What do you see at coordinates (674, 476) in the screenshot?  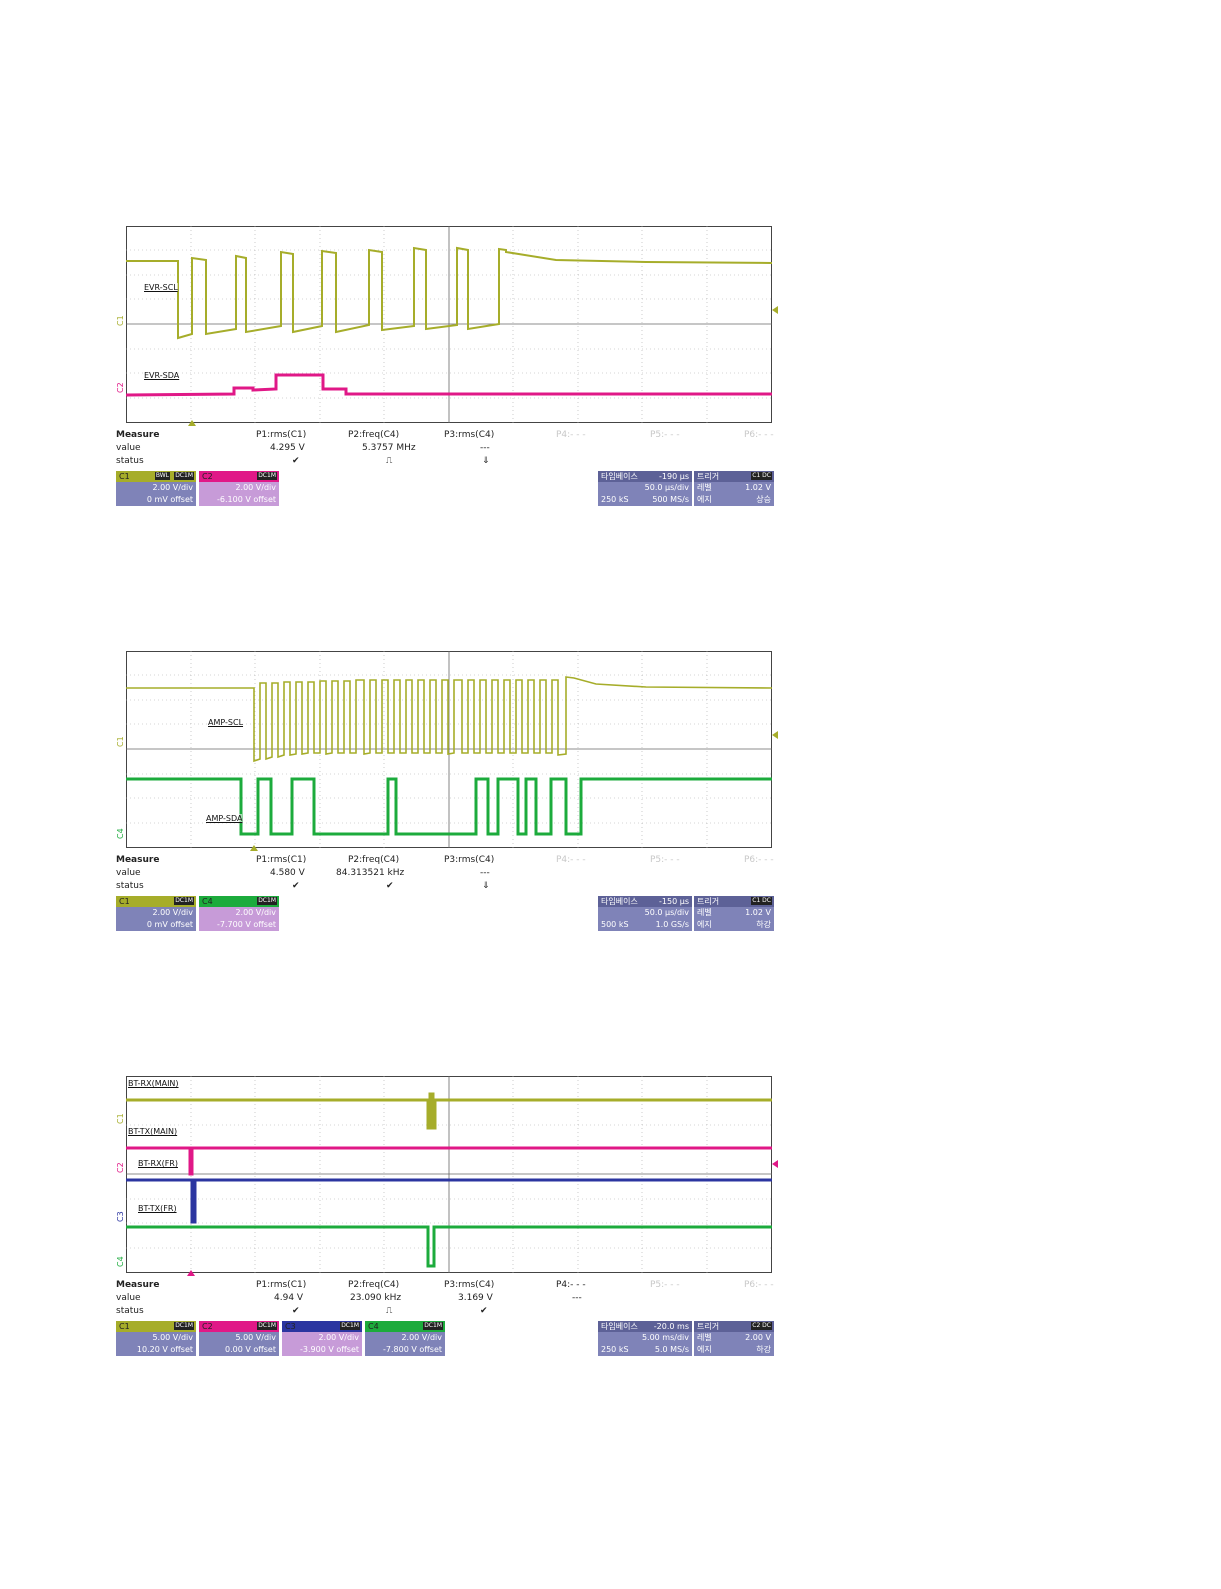 I see `timebase-delay: -190 μs` at bounding box center [674, 476].